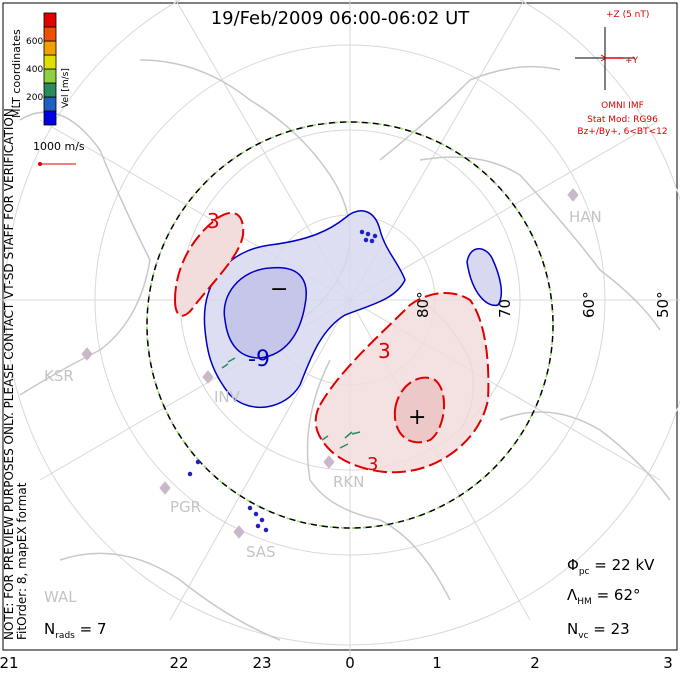 The width and height of the screenshot is (680, 674). I want to click on map-title: 19/Feb/2009 06:00-06:02 UT, so click(340, 18).